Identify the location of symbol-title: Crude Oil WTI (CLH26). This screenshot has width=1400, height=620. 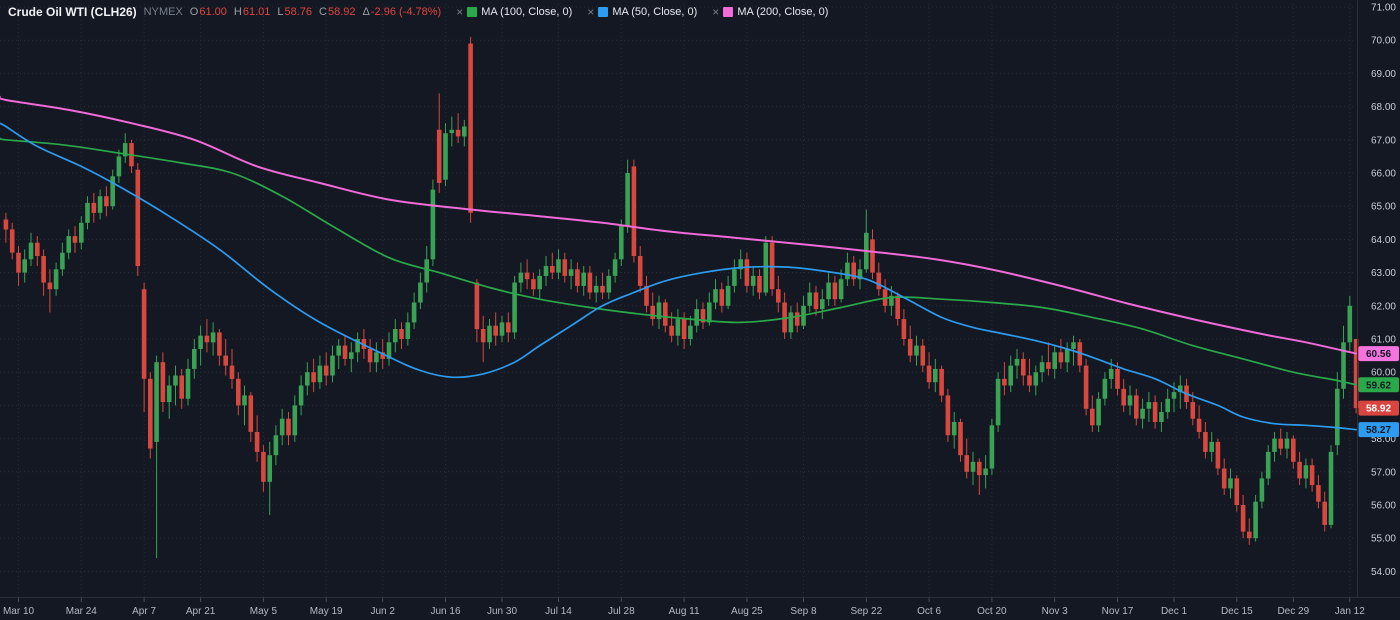
(72, 12).